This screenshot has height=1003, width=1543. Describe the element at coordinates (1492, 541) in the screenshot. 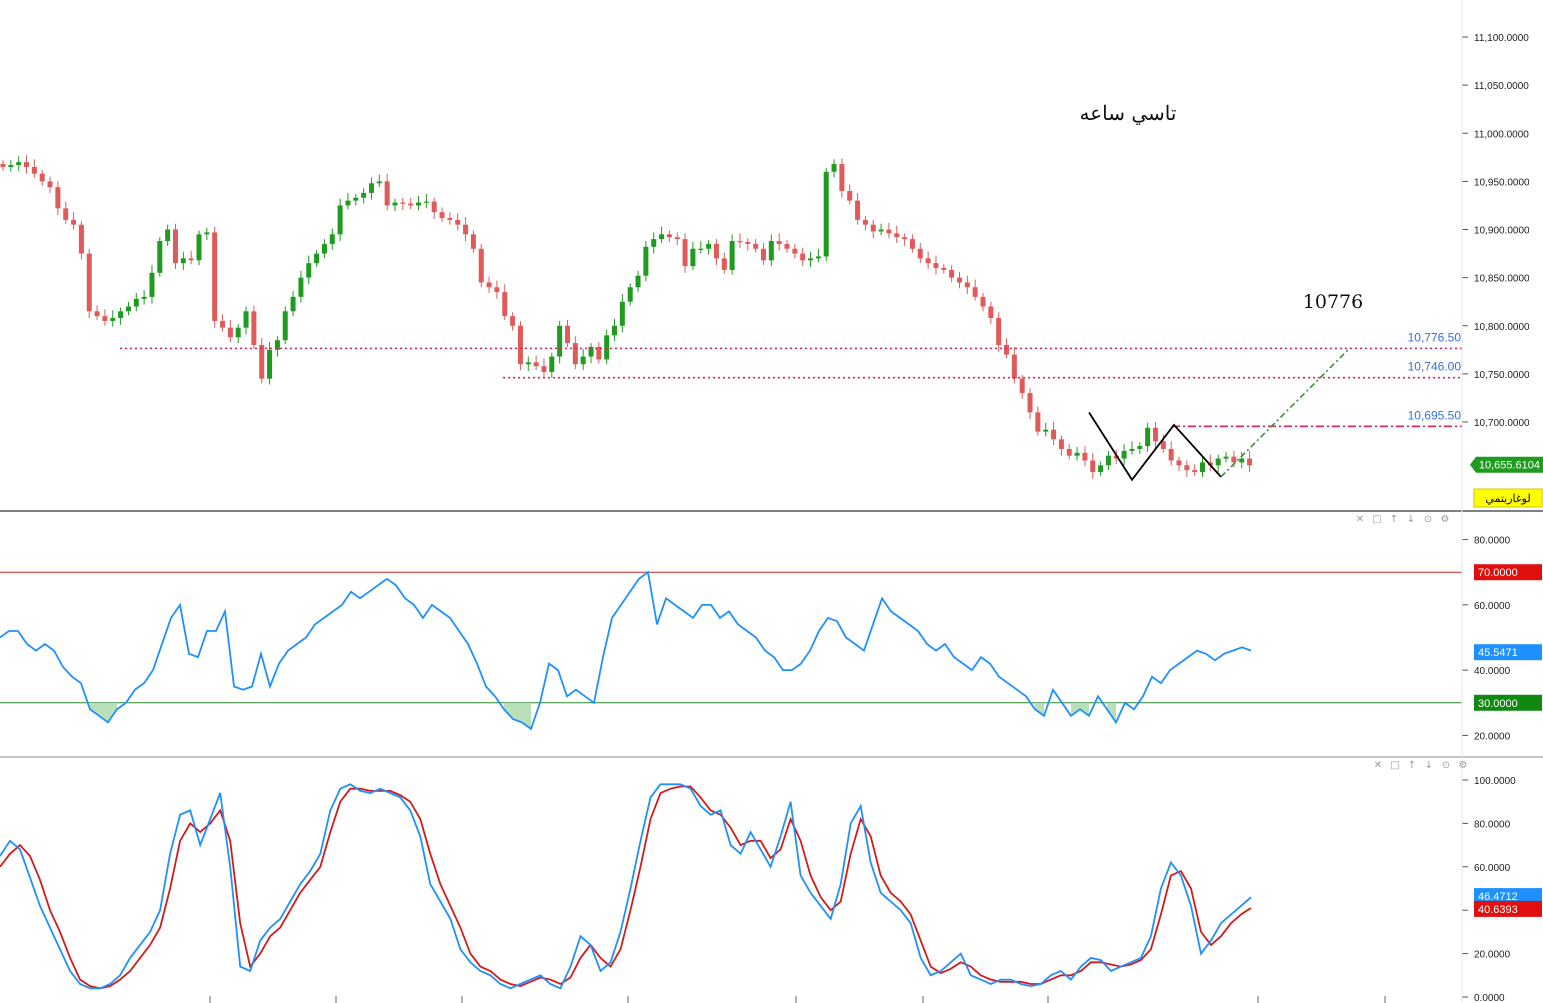

I see `rsi-axis-tick-label: 80.0000` at that location.